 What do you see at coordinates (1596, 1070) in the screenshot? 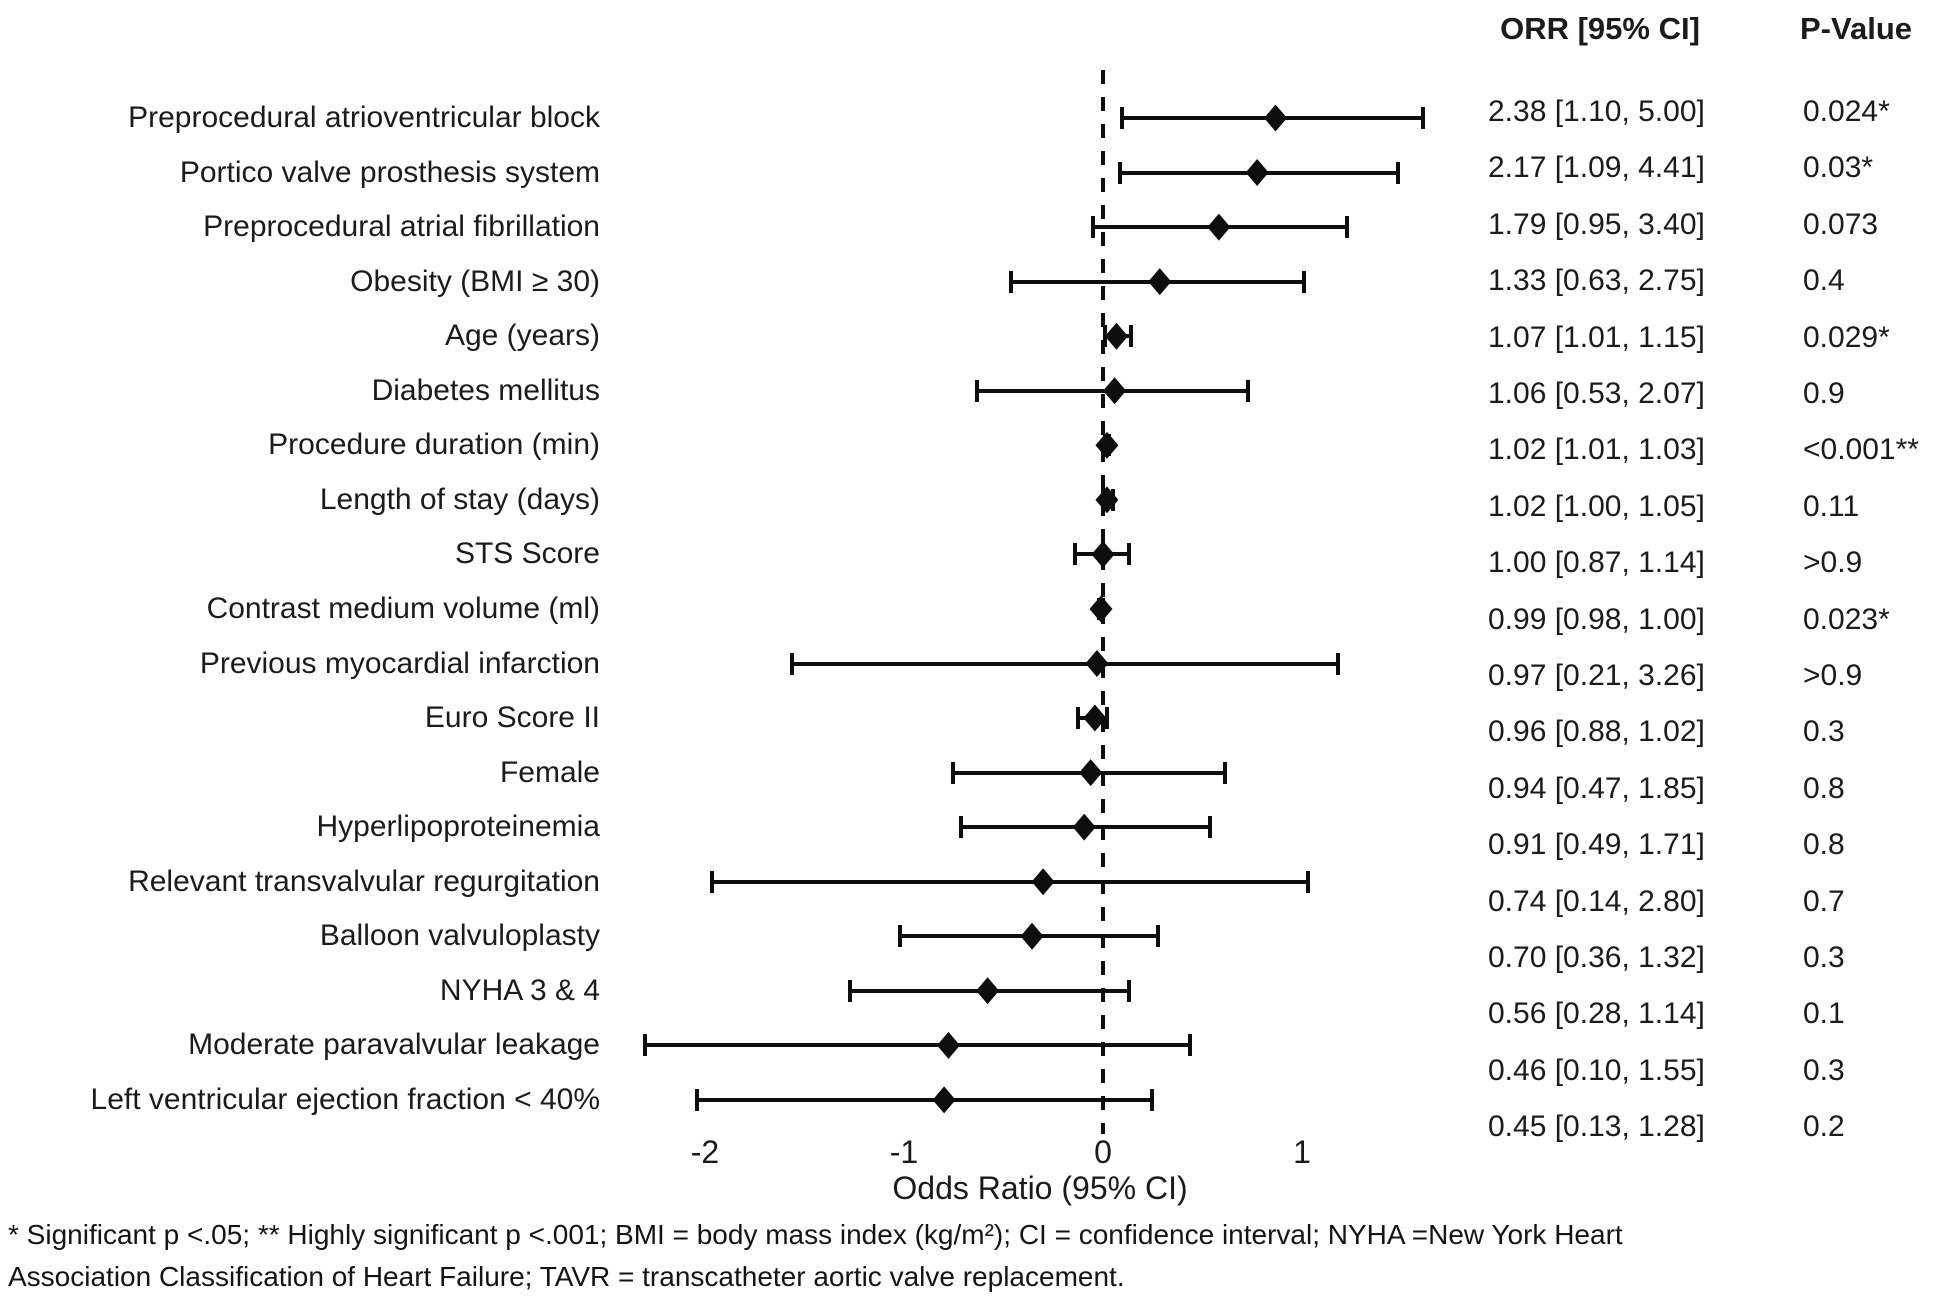
I see `orr-value: 0.46 [0.10, 1.55]` at bounding box center [1596, 1070].